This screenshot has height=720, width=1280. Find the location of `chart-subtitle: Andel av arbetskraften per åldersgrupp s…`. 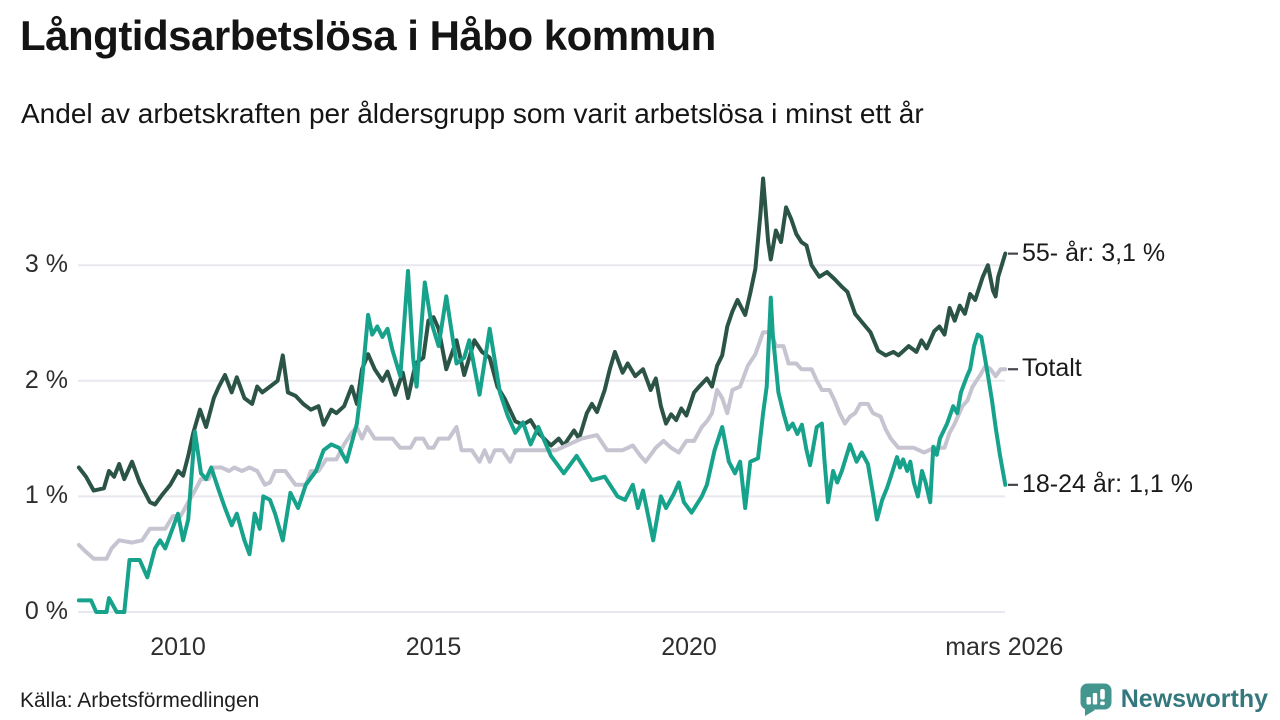

chart-subtitle: Andel av arbetskraften per åldersgrupp s… is located at coordinates (472, 113).